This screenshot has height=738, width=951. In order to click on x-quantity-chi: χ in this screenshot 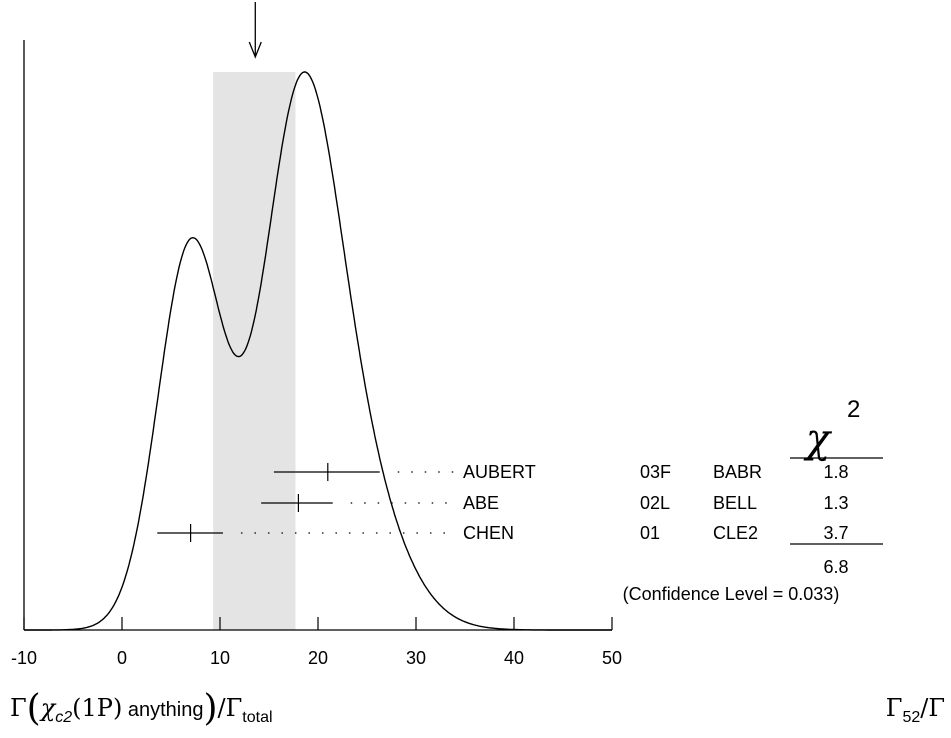, I will do `click(48, 708)`.